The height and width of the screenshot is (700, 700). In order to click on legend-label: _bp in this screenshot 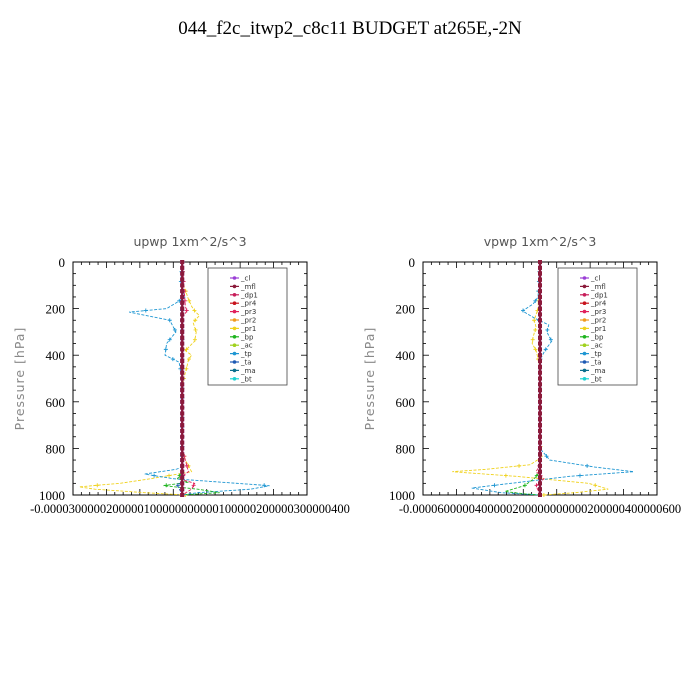, I will do `click(597, 337)`.